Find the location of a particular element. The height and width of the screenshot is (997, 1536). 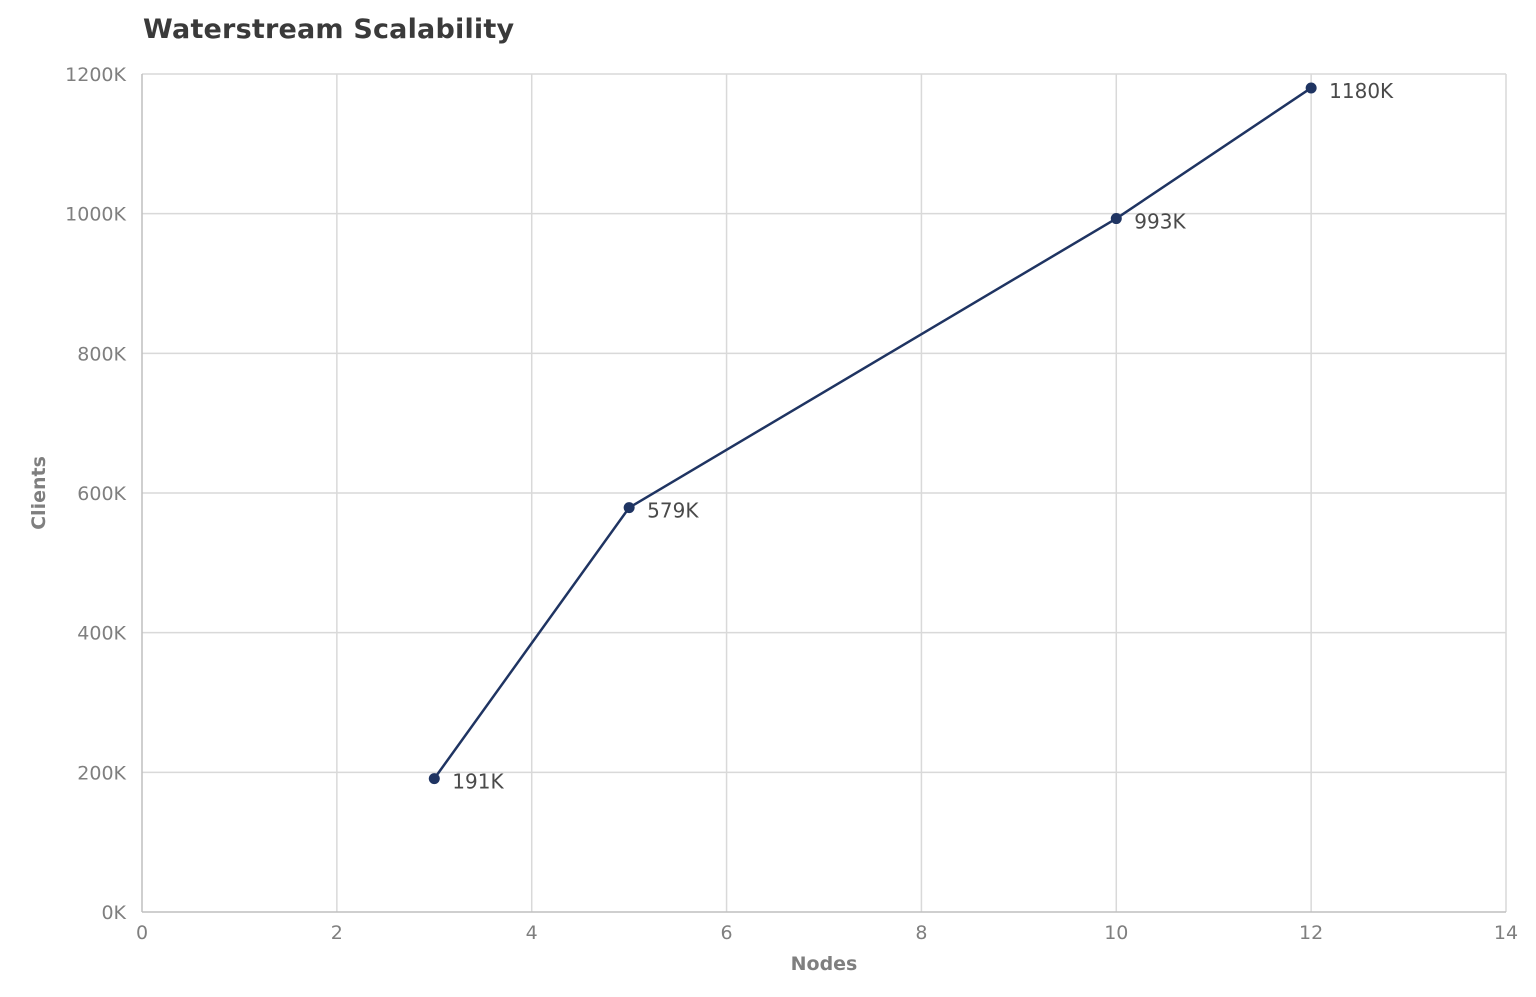

x-tick-label: 6 is located at coordinates (727, 933).